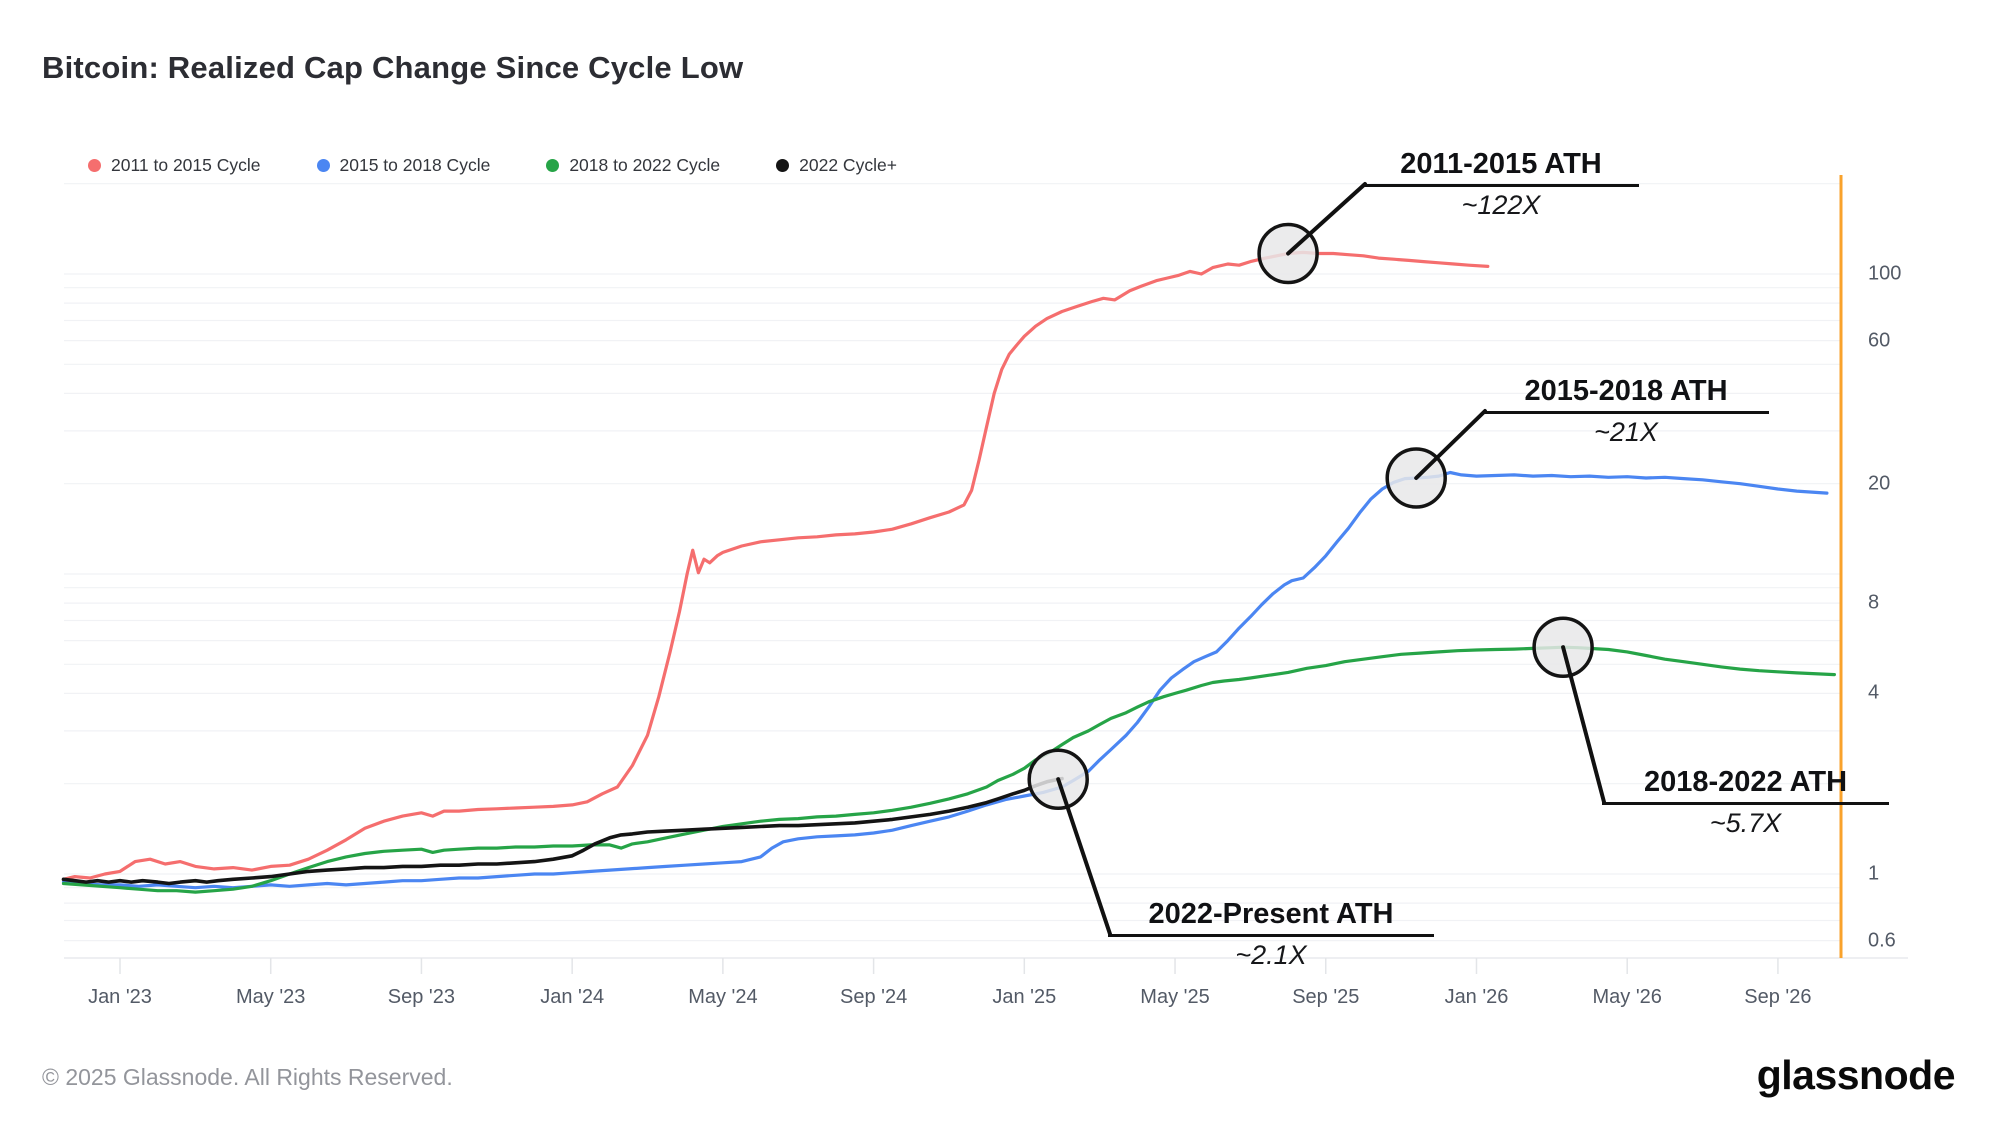  I want to click on glassnode-logo: glassnode, so click(1856, 1075).